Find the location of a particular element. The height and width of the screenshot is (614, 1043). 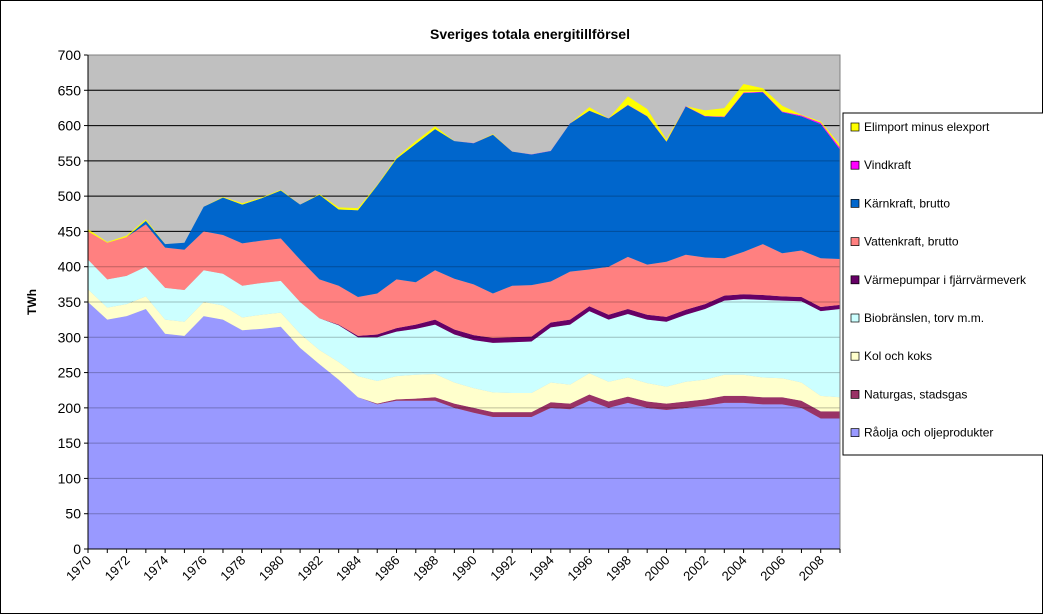

legend-label: Biobränslen, torv m.m. is located at coordinates (924, 318).